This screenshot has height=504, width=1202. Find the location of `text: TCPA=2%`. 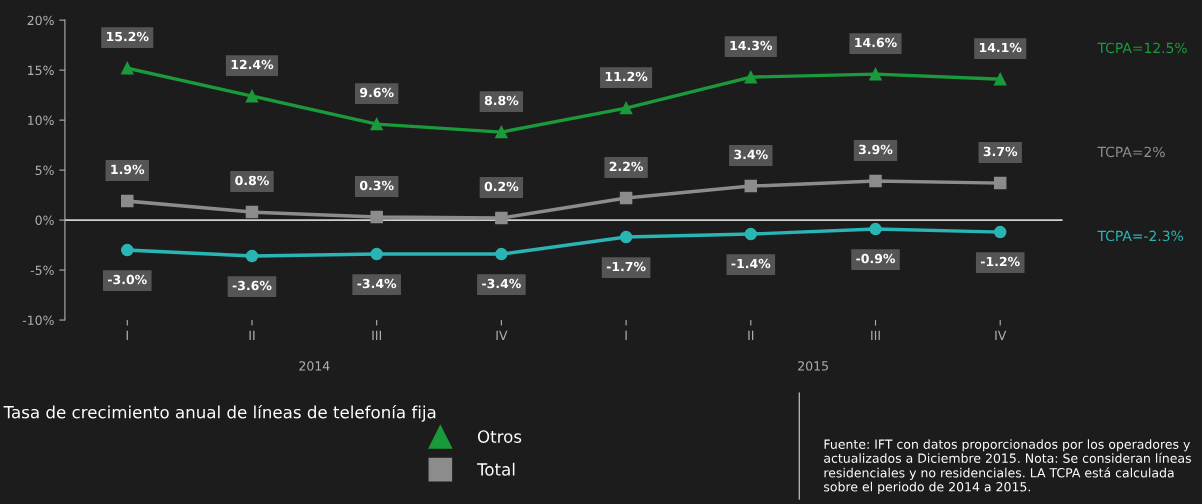

text: TCPA=2% is located at coordinates (1131, 152).